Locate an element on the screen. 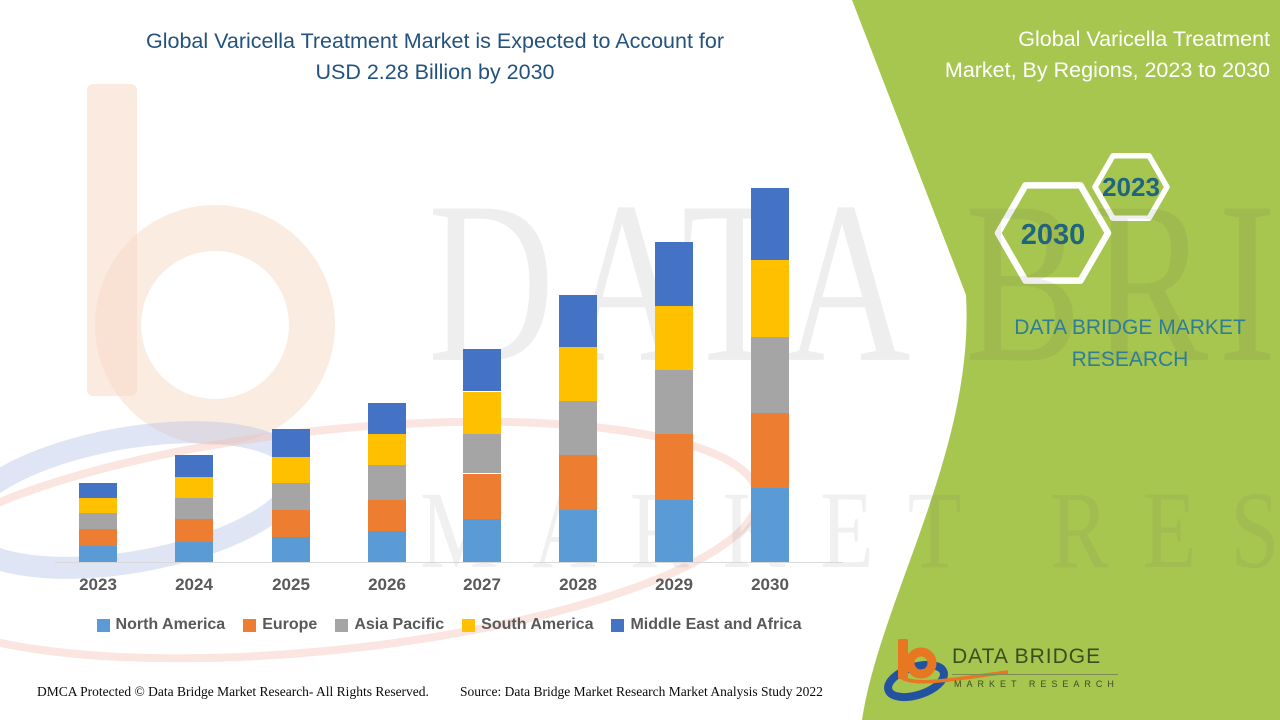 The width and height of the screenshot is (1280, 720). x-axis-label-2028: 2028 is located at coordinates (578, 584).